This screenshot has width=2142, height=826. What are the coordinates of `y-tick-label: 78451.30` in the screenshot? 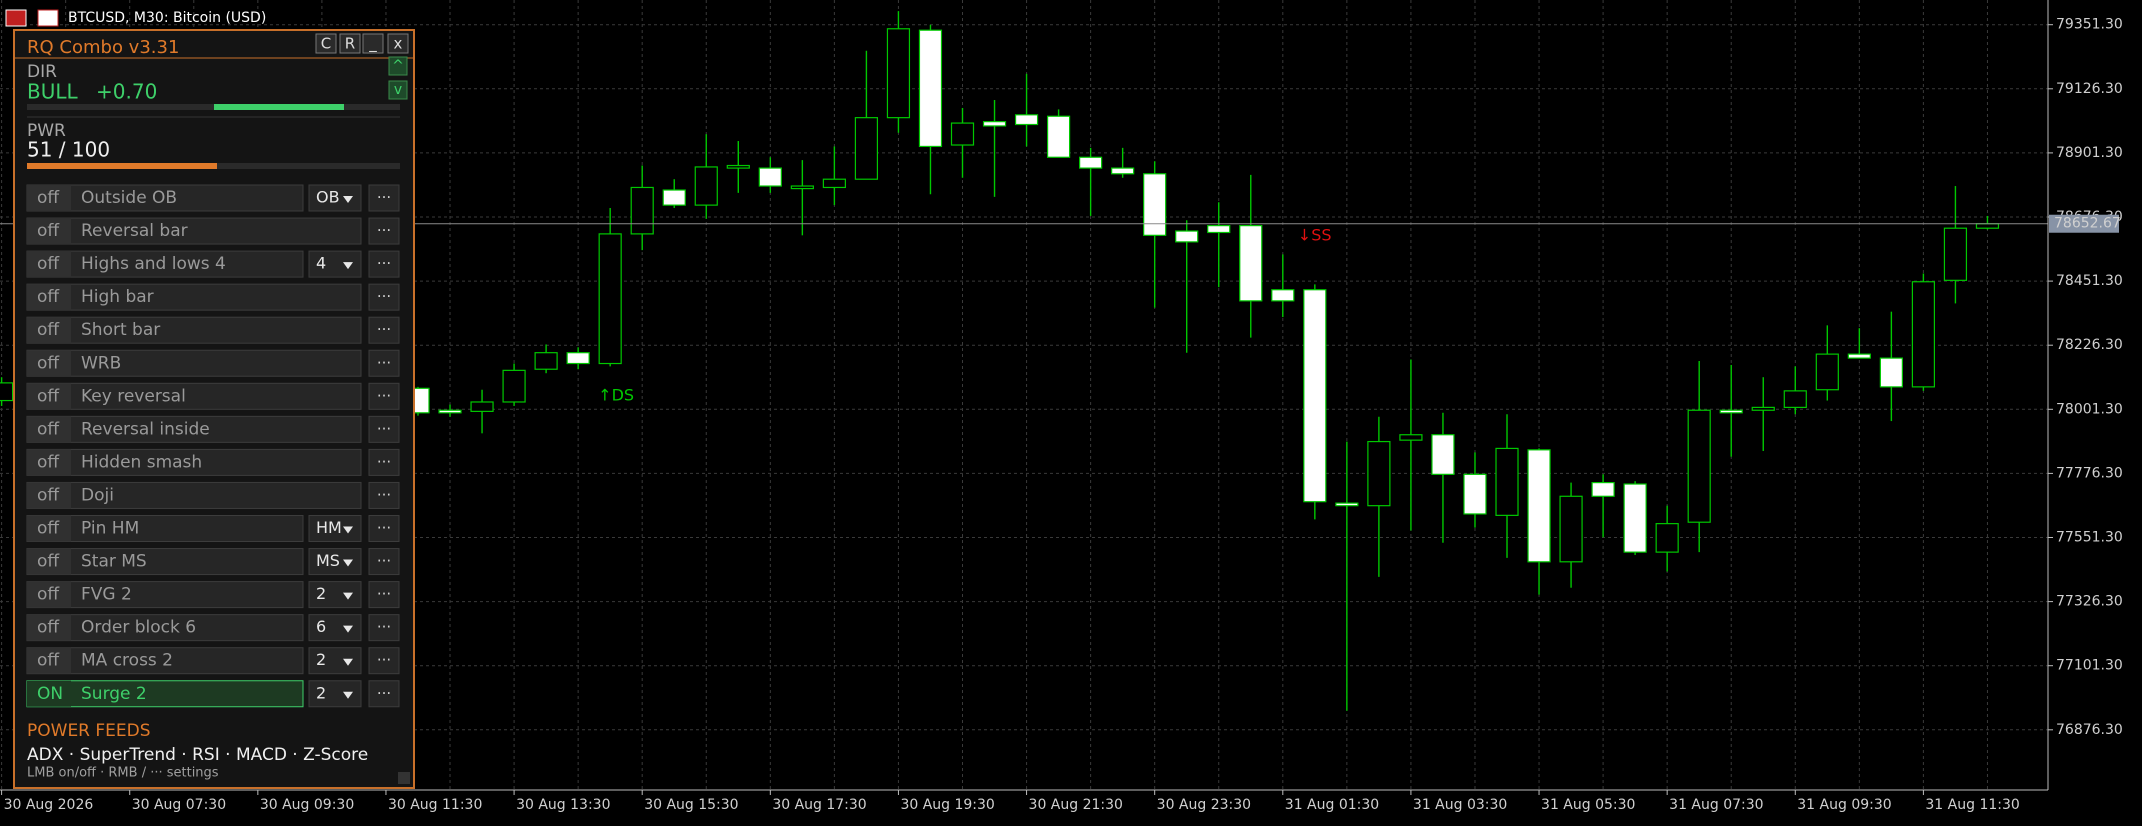 It's located at (2089, 281).